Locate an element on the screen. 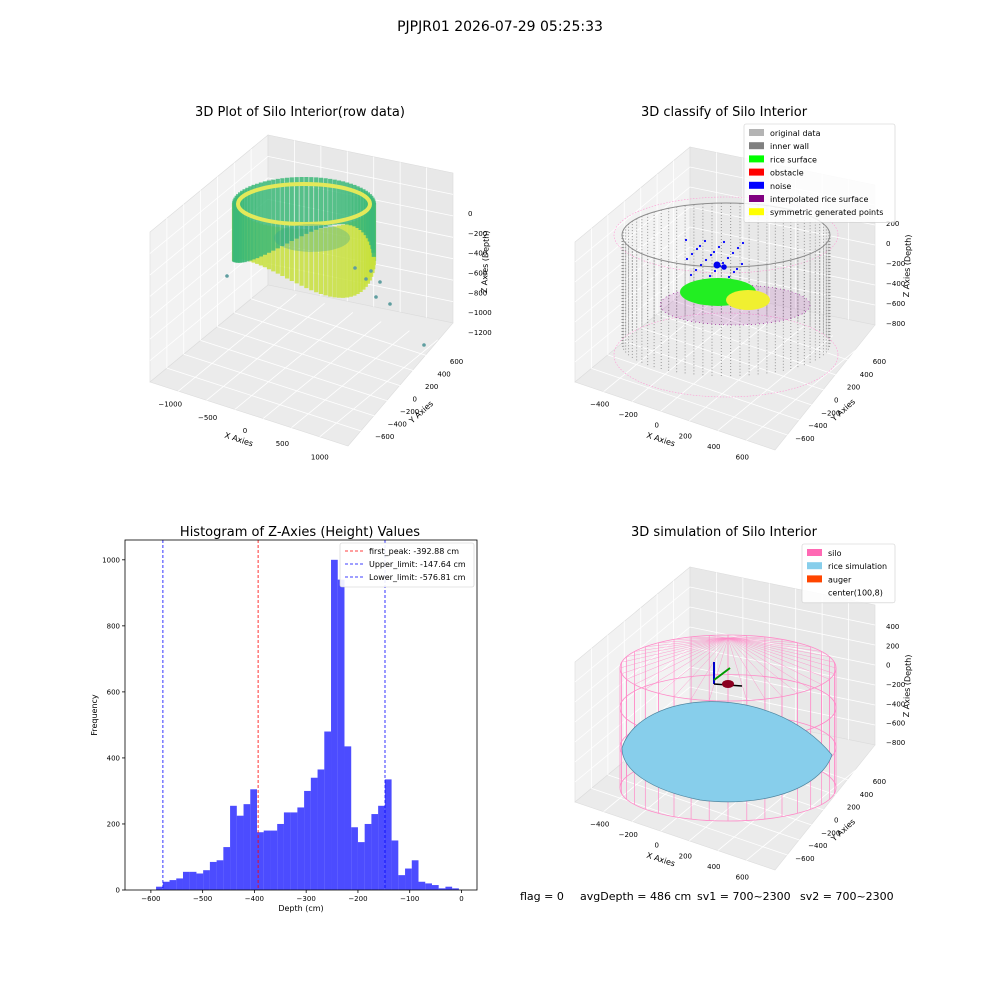  status-sv2: sv2 = 700~2300 is located at coordinates (847, 896).